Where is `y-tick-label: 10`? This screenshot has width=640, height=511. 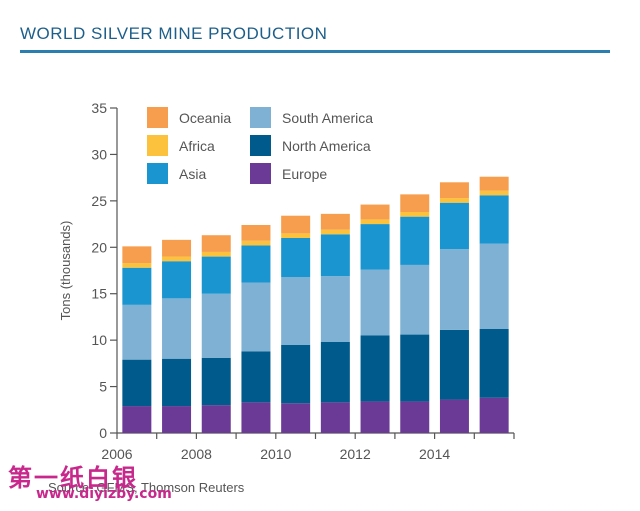 y-tick-label: 10 is located at coordinates (99, 340).